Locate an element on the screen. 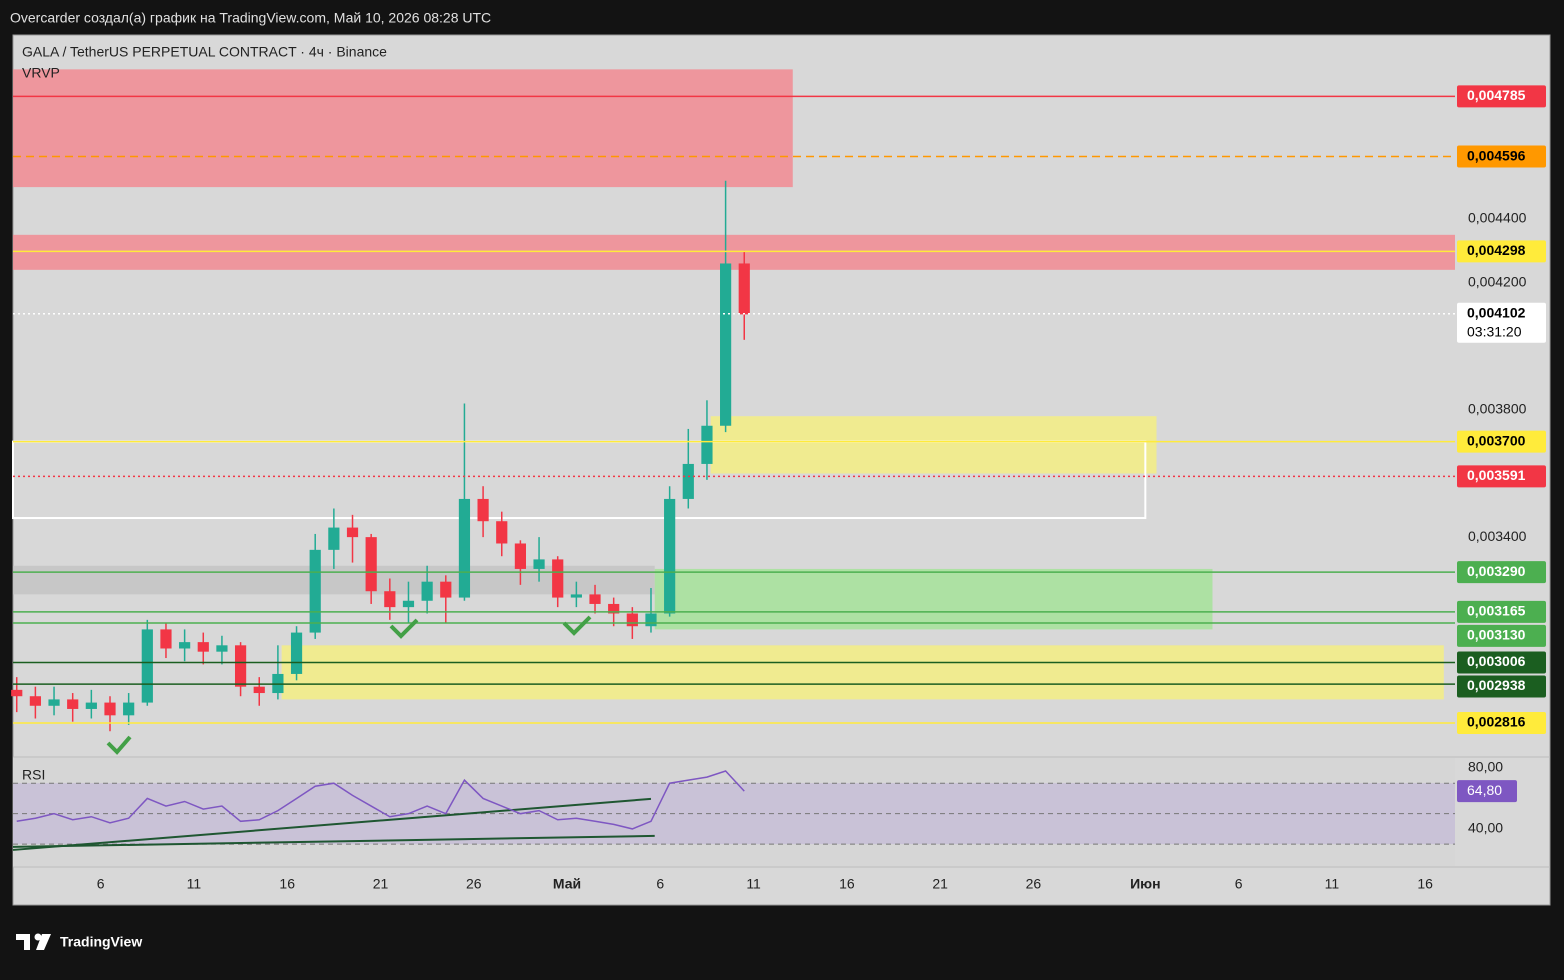 This screenshot has height=980, width=1564. rsi-pane is located at coordinates (734, 812).